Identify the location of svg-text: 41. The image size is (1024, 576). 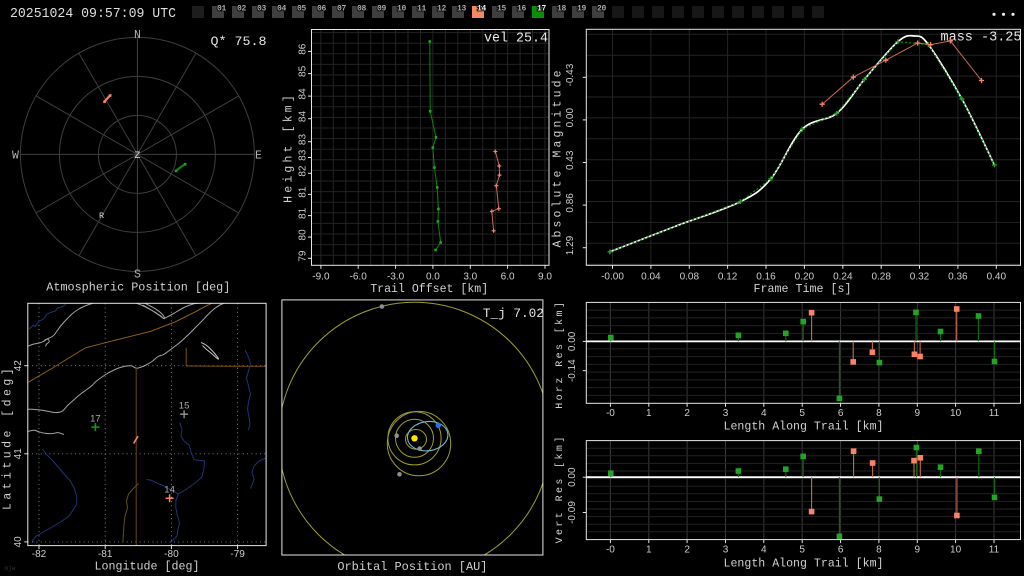
(18, 454).